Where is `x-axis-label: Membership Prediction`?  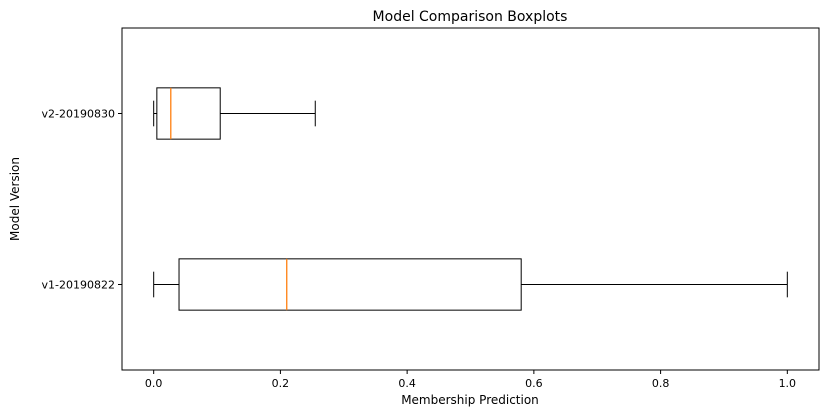
x-axis-label: Membership Prediction is located at coordinates (470, 400).